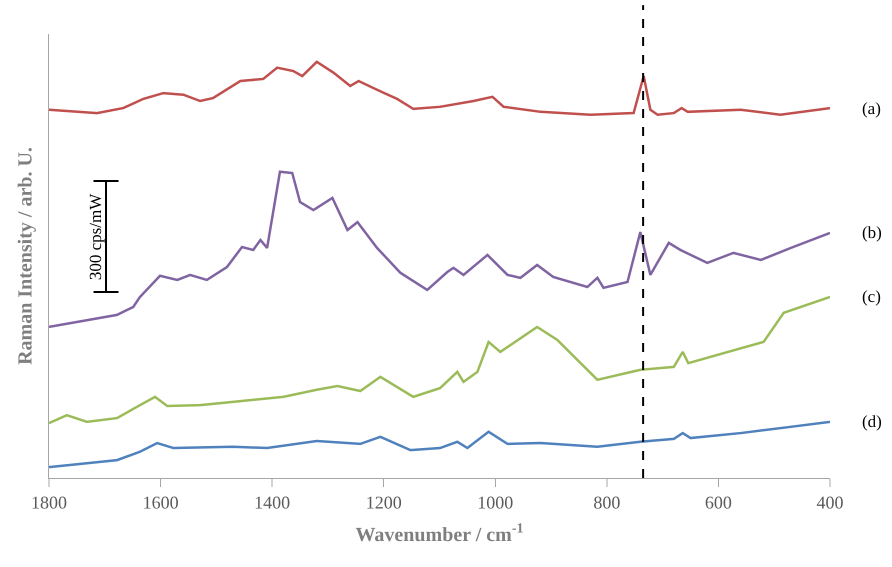 This screenshot has width=892, height=567. What do you see at coordinates (495, 502) in the screenshot?
I see `x-tick-label: 1000` at bounding box center [495, 502].